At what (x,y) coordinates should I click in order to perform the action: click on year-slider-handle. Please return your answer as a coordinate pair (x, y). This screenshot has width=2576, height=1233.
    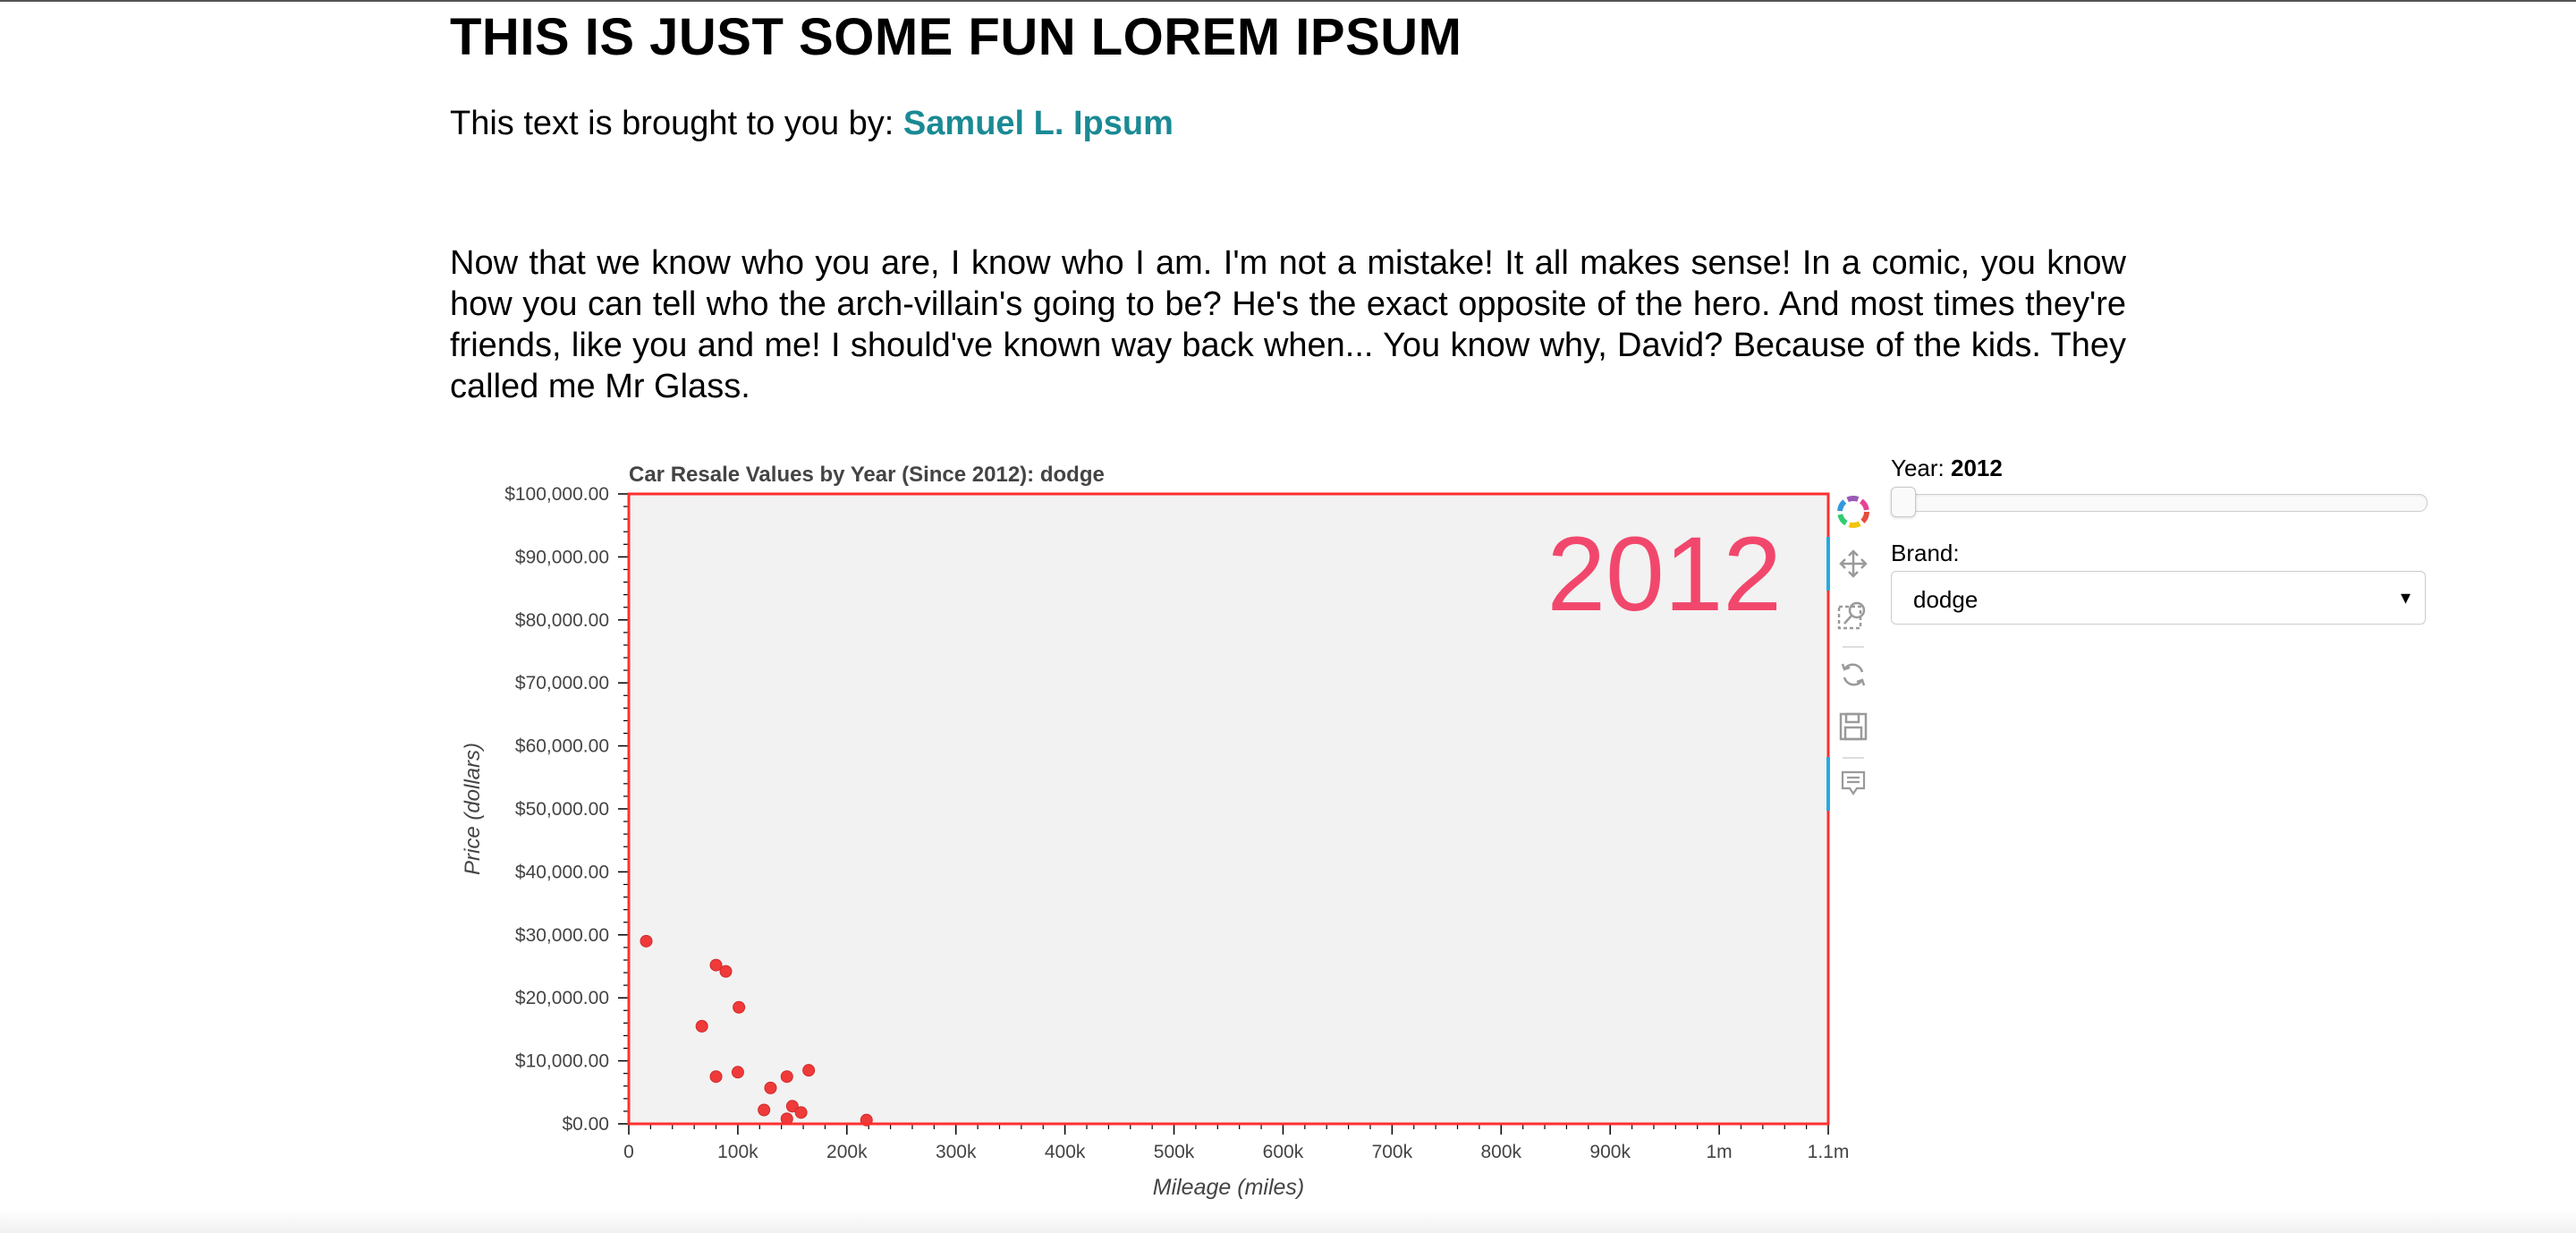
    Looking at the image, I should click on (1903, 502).